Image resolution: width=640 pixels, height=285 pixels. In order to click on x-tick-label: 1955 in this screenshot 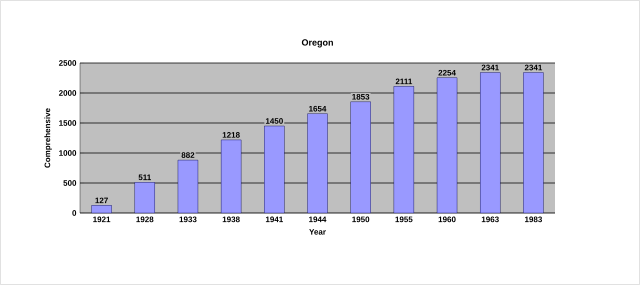, I will do `click(404, 219)`.